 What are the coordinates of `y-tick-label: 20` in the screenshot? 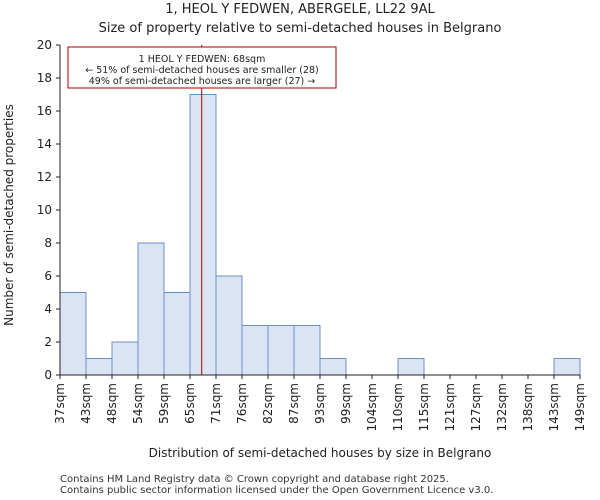 It's located at (44, 45).